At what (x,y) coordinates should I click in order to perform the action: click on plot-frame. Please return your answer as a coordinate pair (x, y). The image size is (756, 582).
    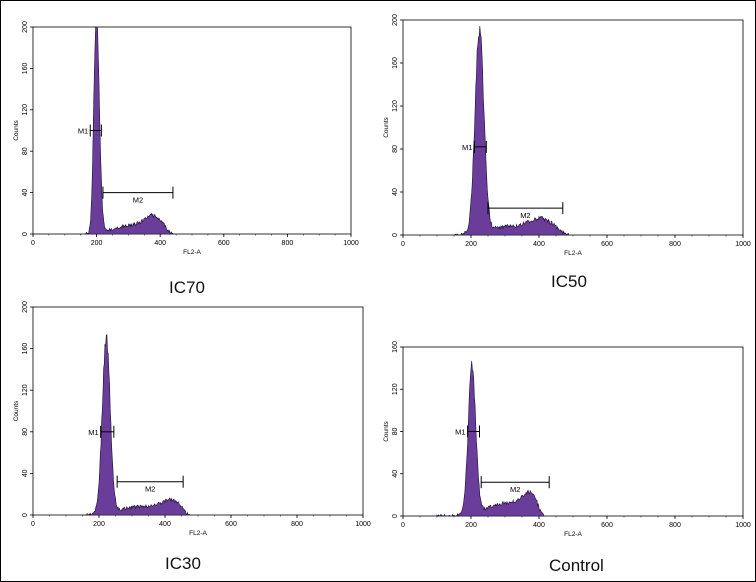
    Looking at the image, I should click on (573, 431).